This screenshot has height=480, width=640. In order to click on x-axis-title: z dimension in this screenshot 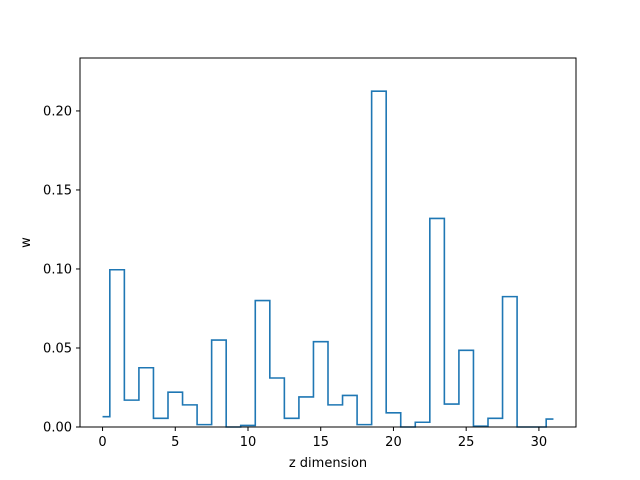, I will do `click(328, 463)`.